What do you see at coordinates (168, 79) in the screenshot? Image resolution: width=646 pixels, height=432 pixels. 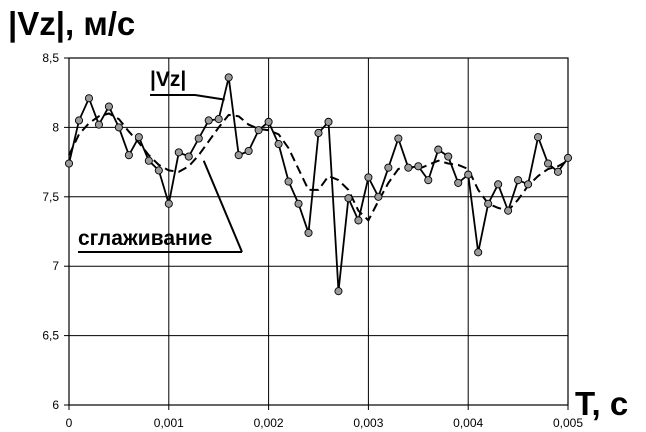 I see `annotation-vz: |Vz|` at bounding box center [168, 79].